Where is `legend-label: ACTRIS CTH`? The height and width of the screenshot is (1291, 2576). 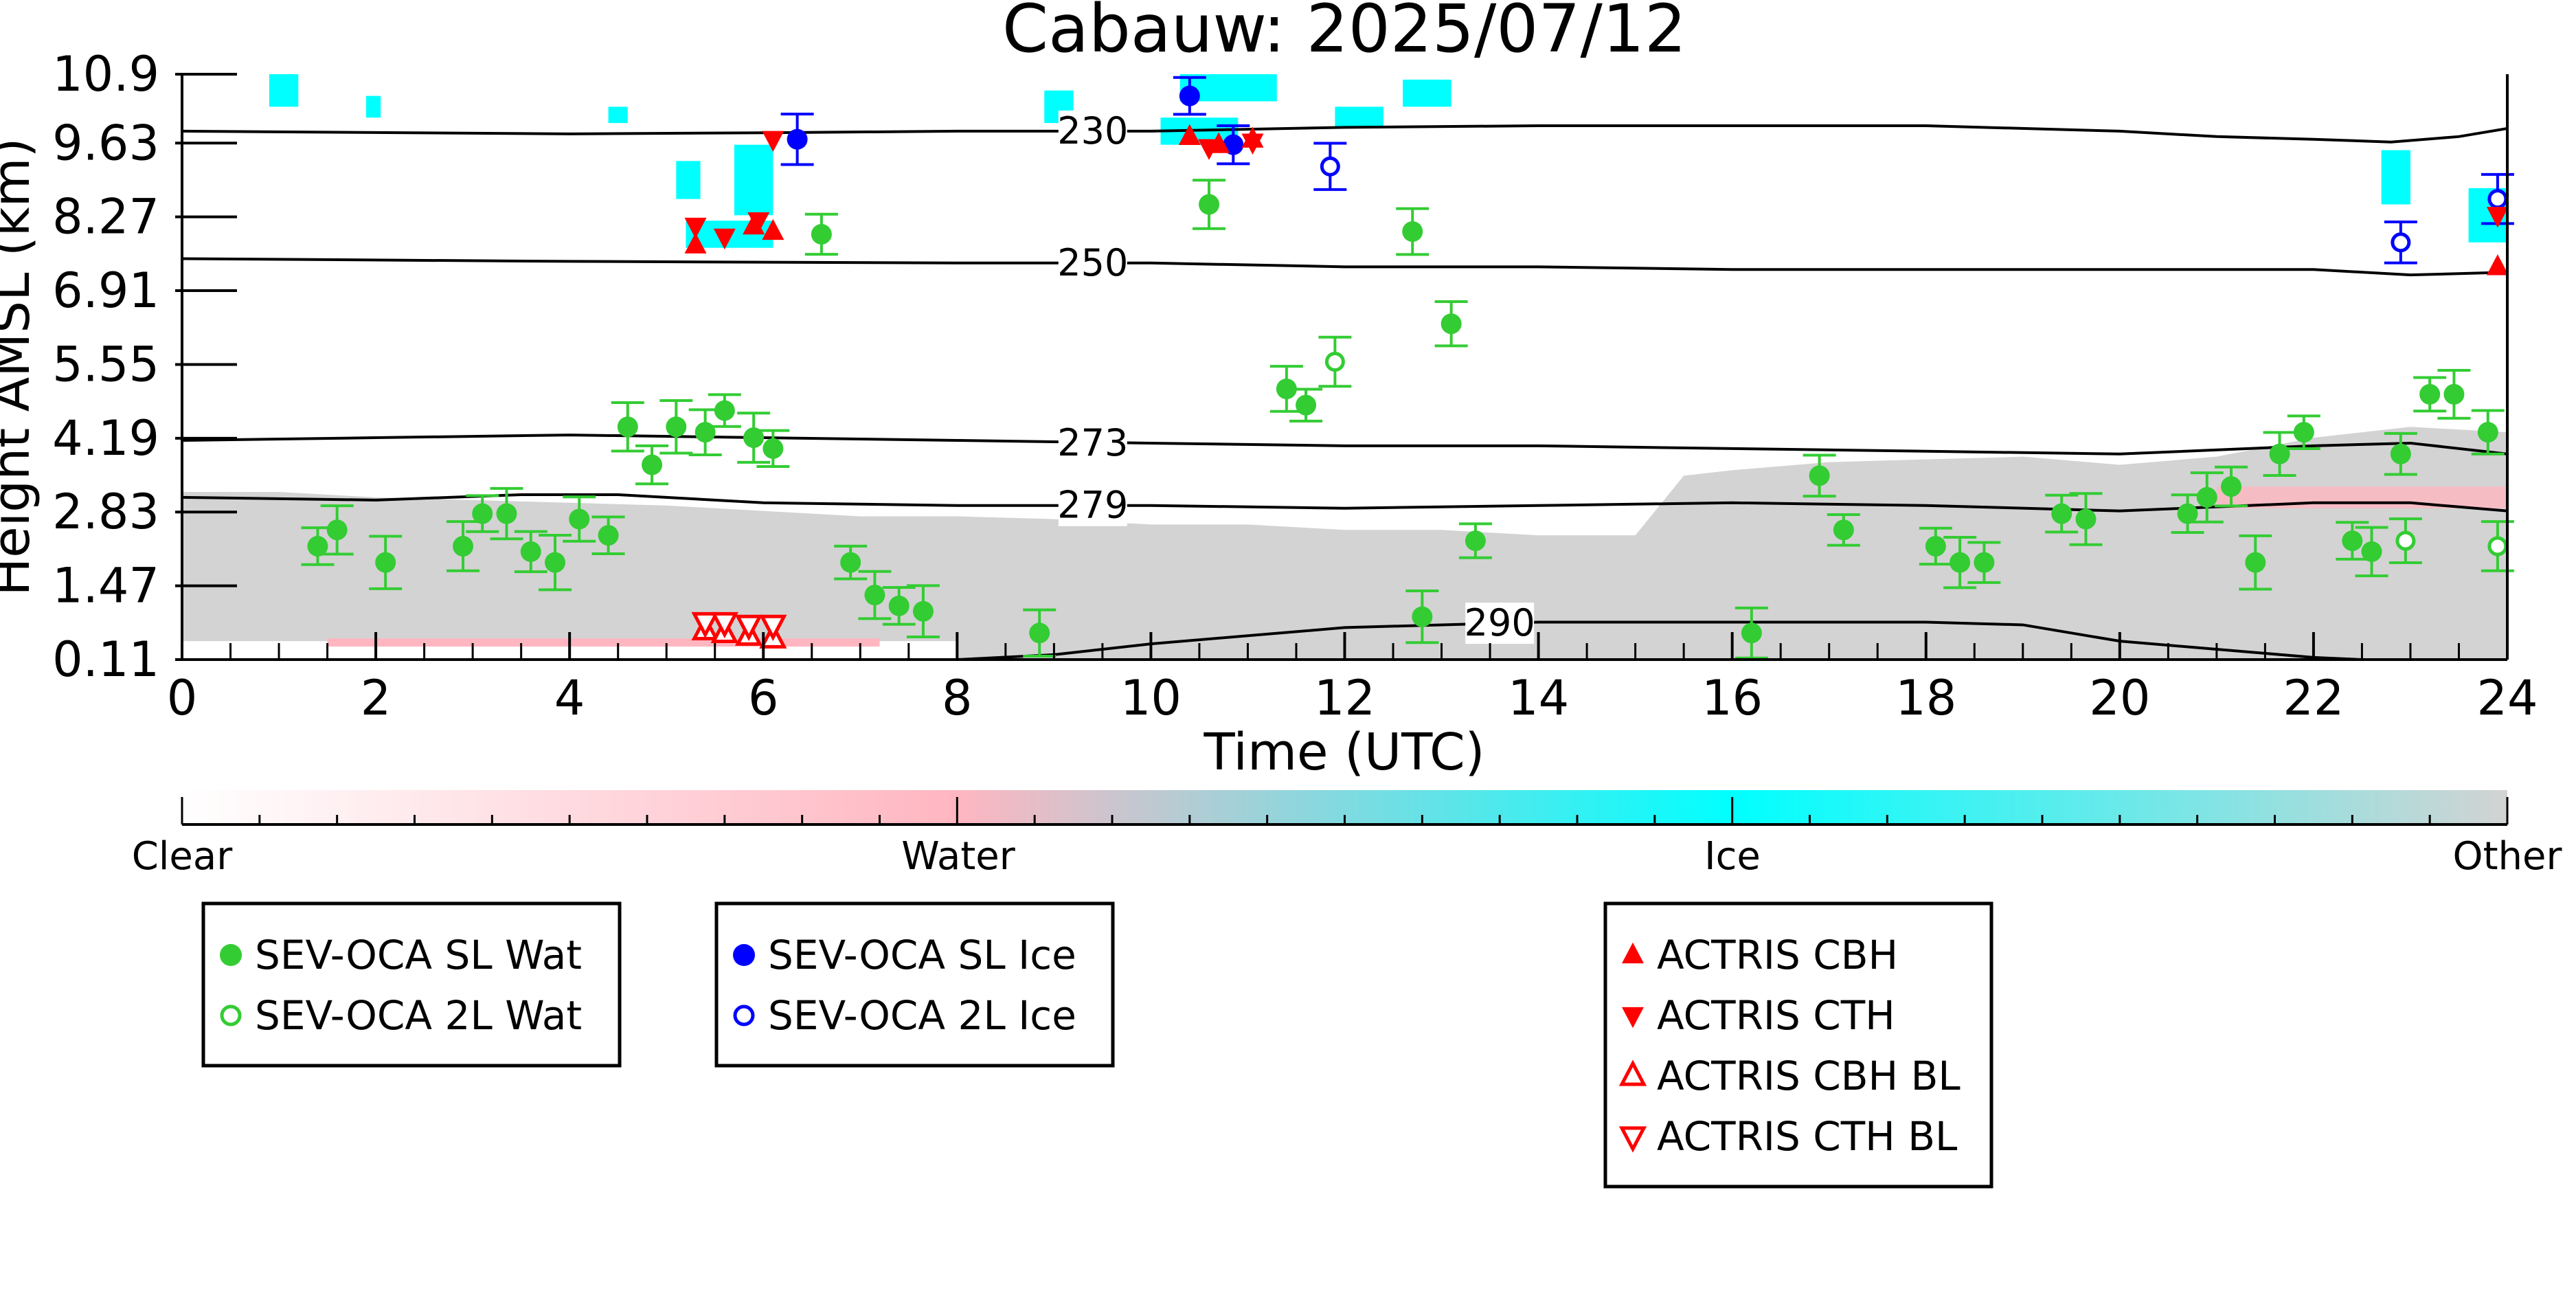 legend-label: ACTRIS CTH is located at coordinates (1776, 1016).